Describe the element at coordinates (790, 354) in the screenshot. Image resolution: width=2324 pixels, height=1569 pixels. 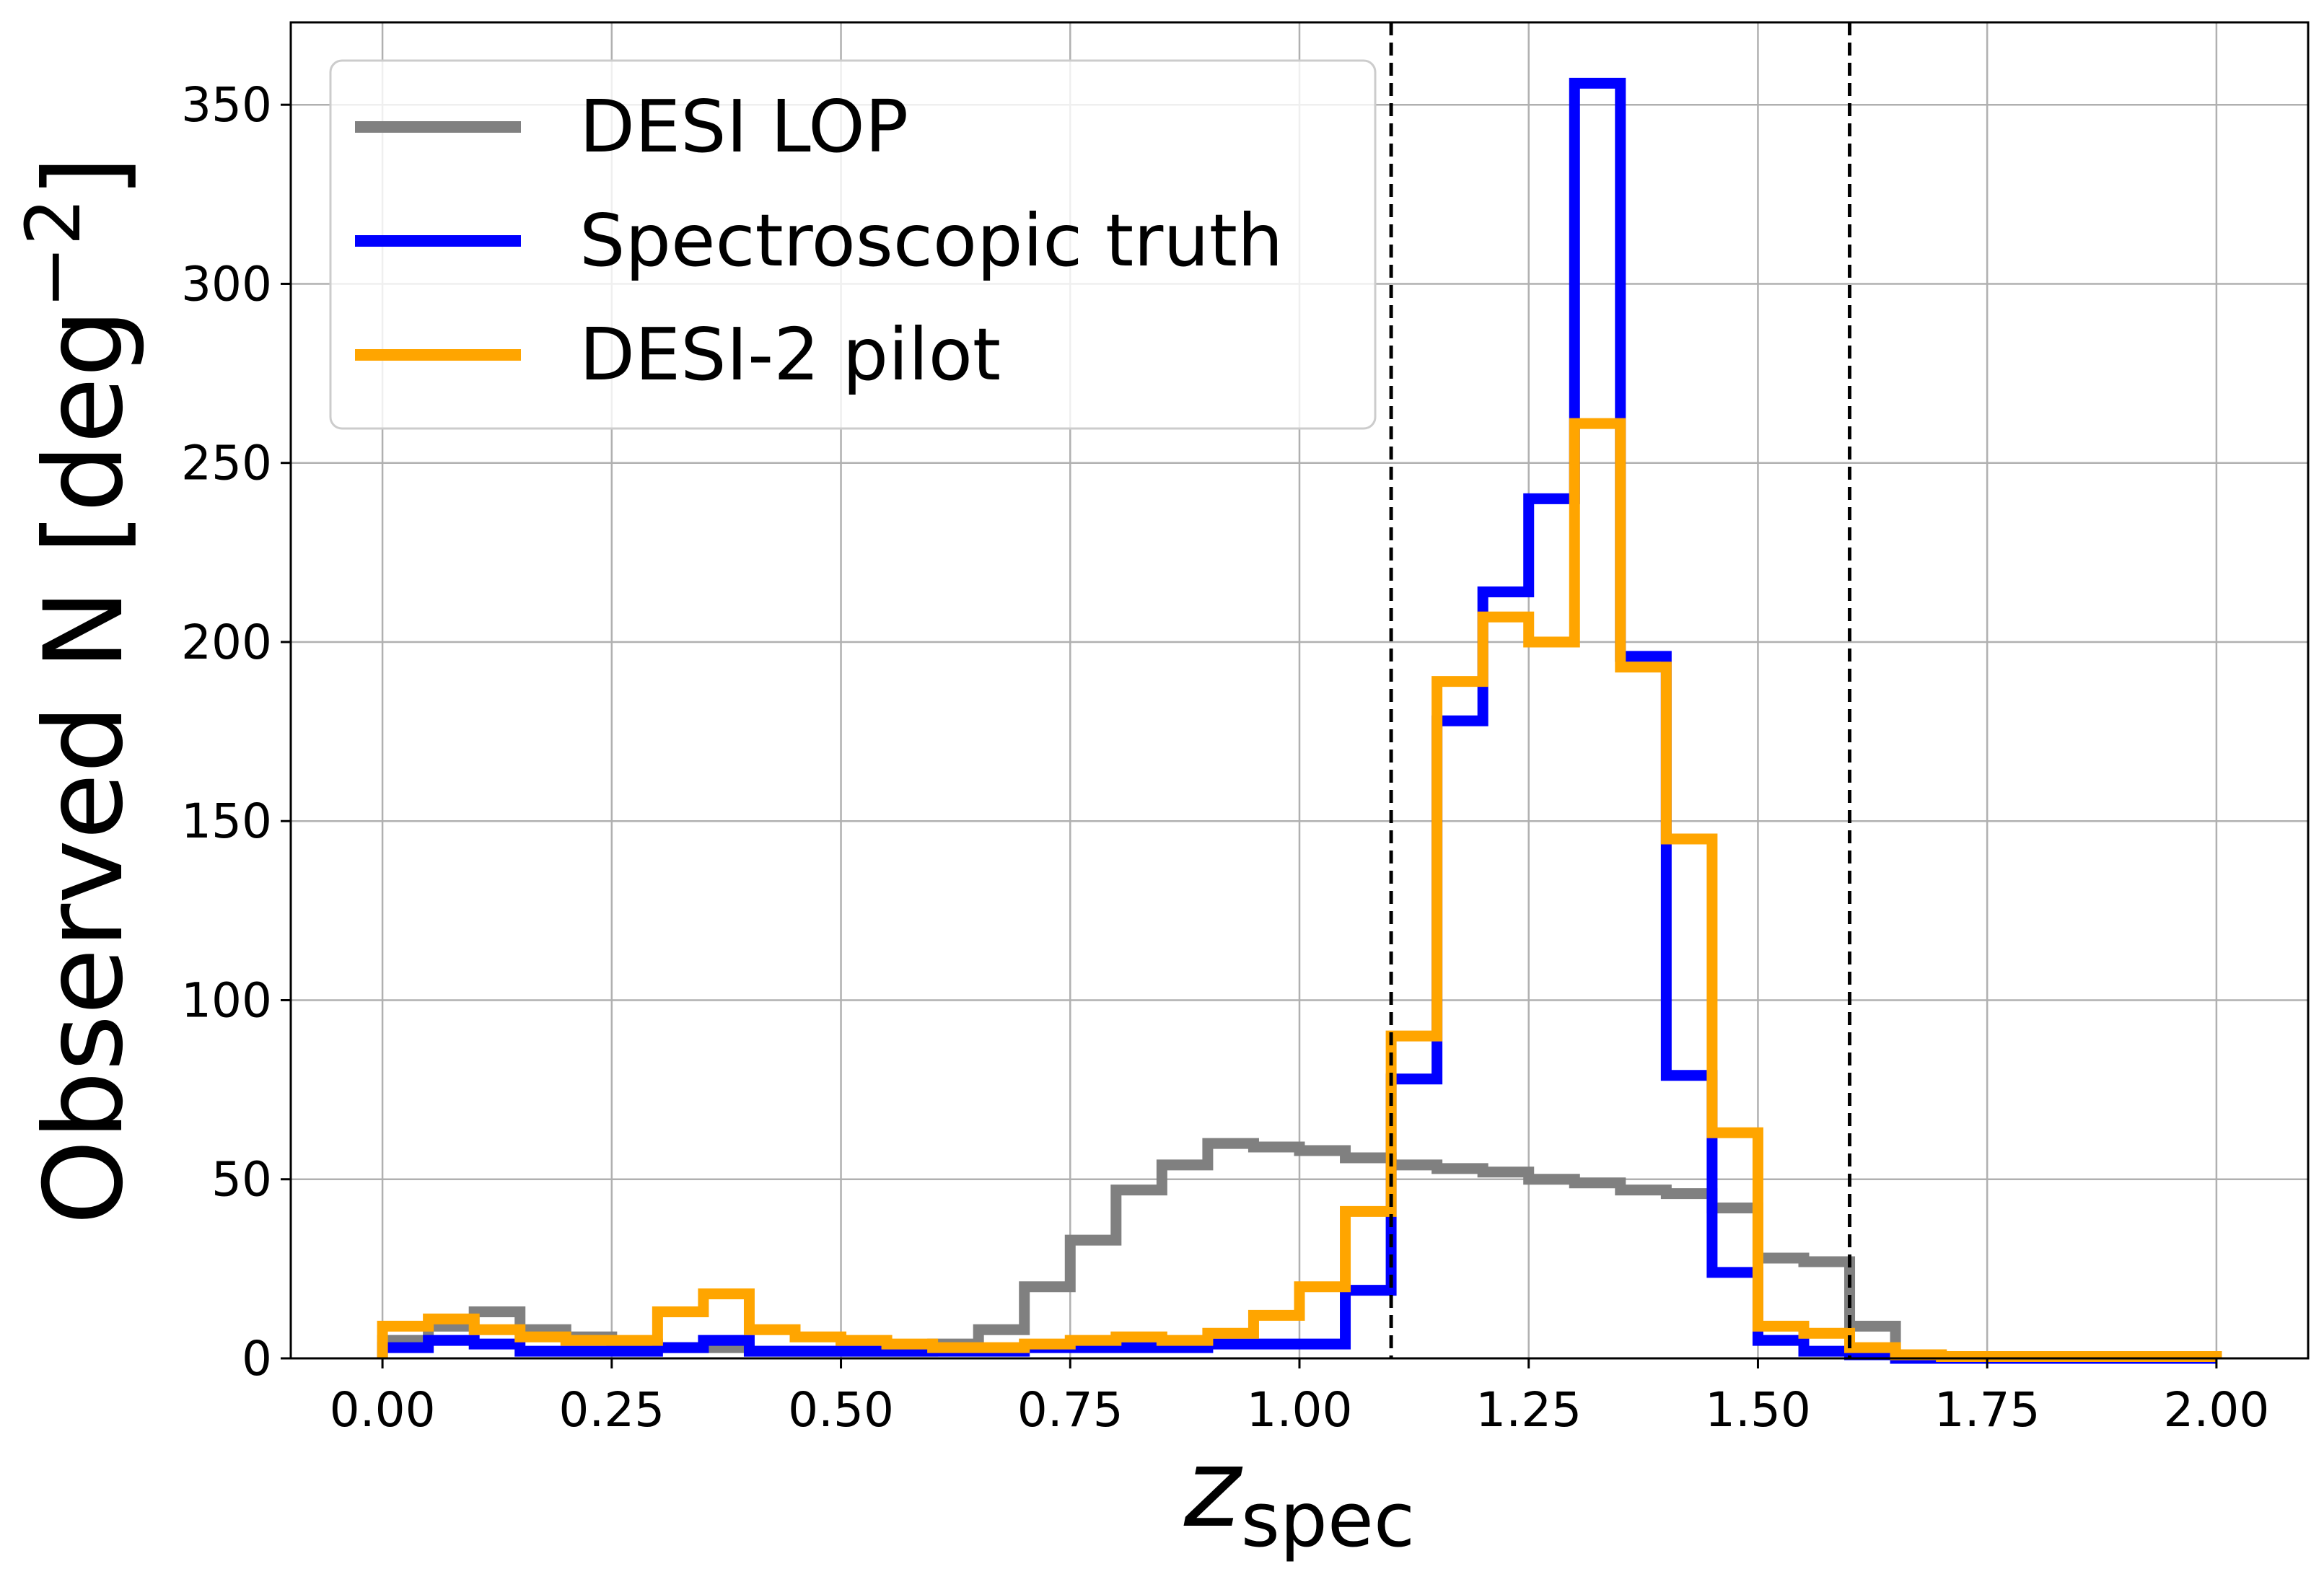
I see `legend-label-pilot: DESI-2 pilot` at that location.